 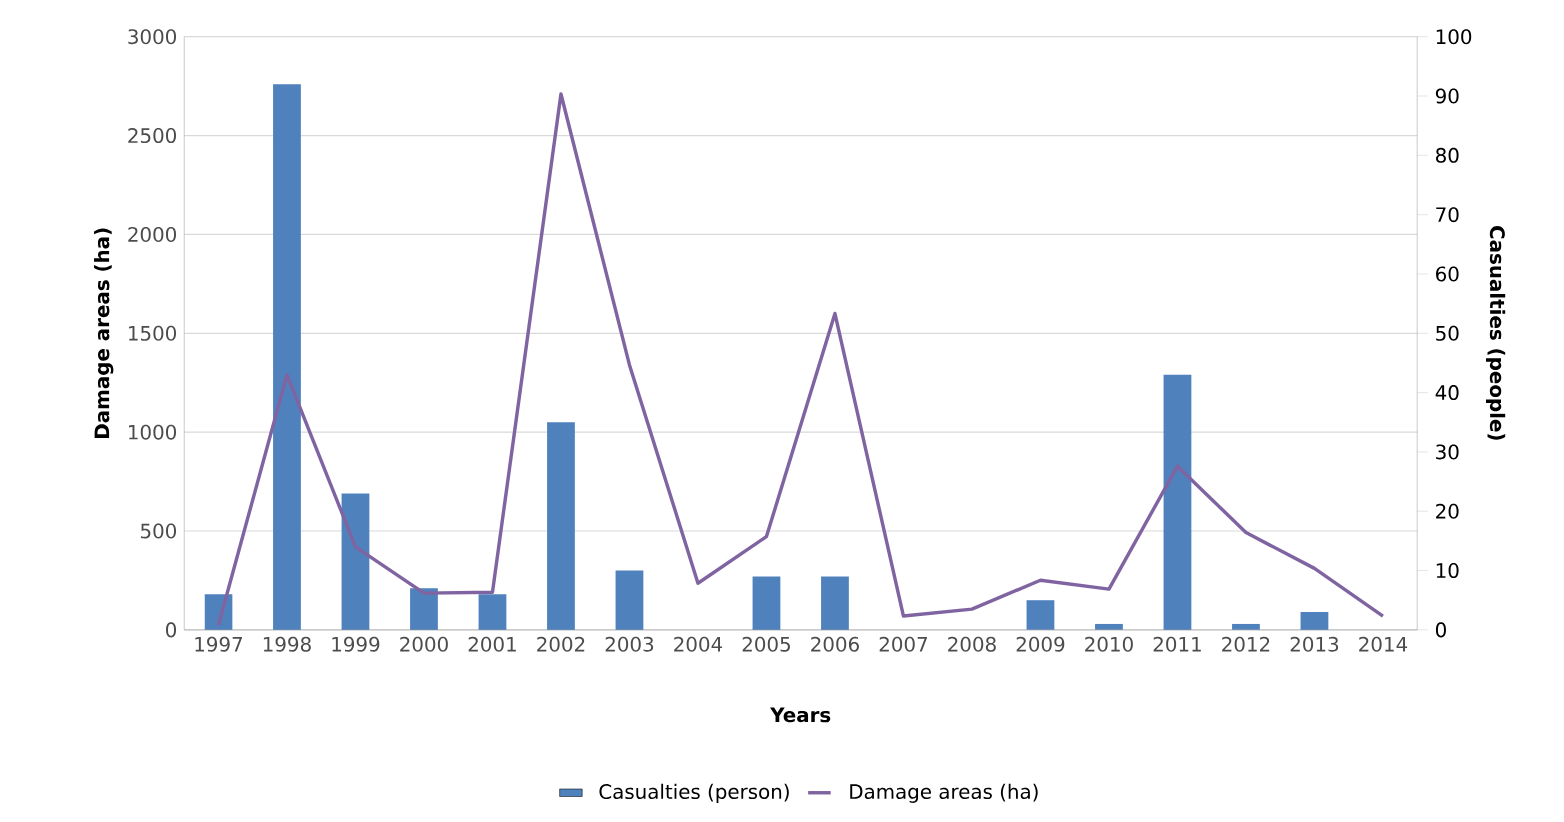 What do you see at coordinates (694, 793) in the screenshot?
I see `legend-label: Casualties (person)` at bounding box center [694, 793].